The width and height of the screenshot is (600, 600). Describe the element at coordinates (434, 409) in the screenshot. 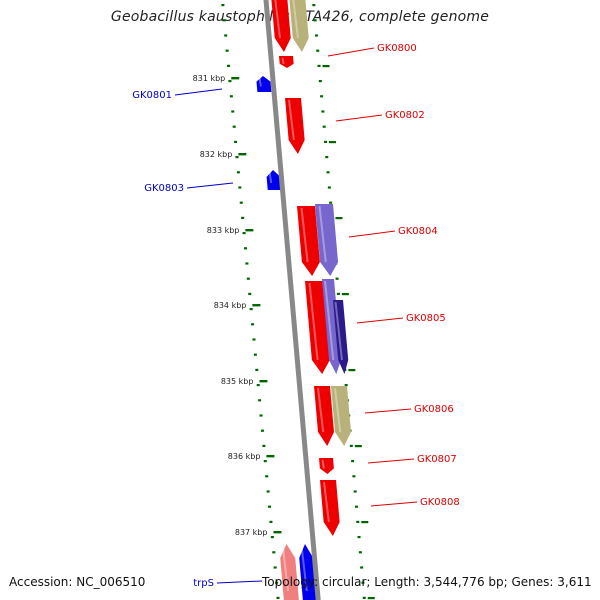

I see `gene-label-gk0806: GK0806` at that location.